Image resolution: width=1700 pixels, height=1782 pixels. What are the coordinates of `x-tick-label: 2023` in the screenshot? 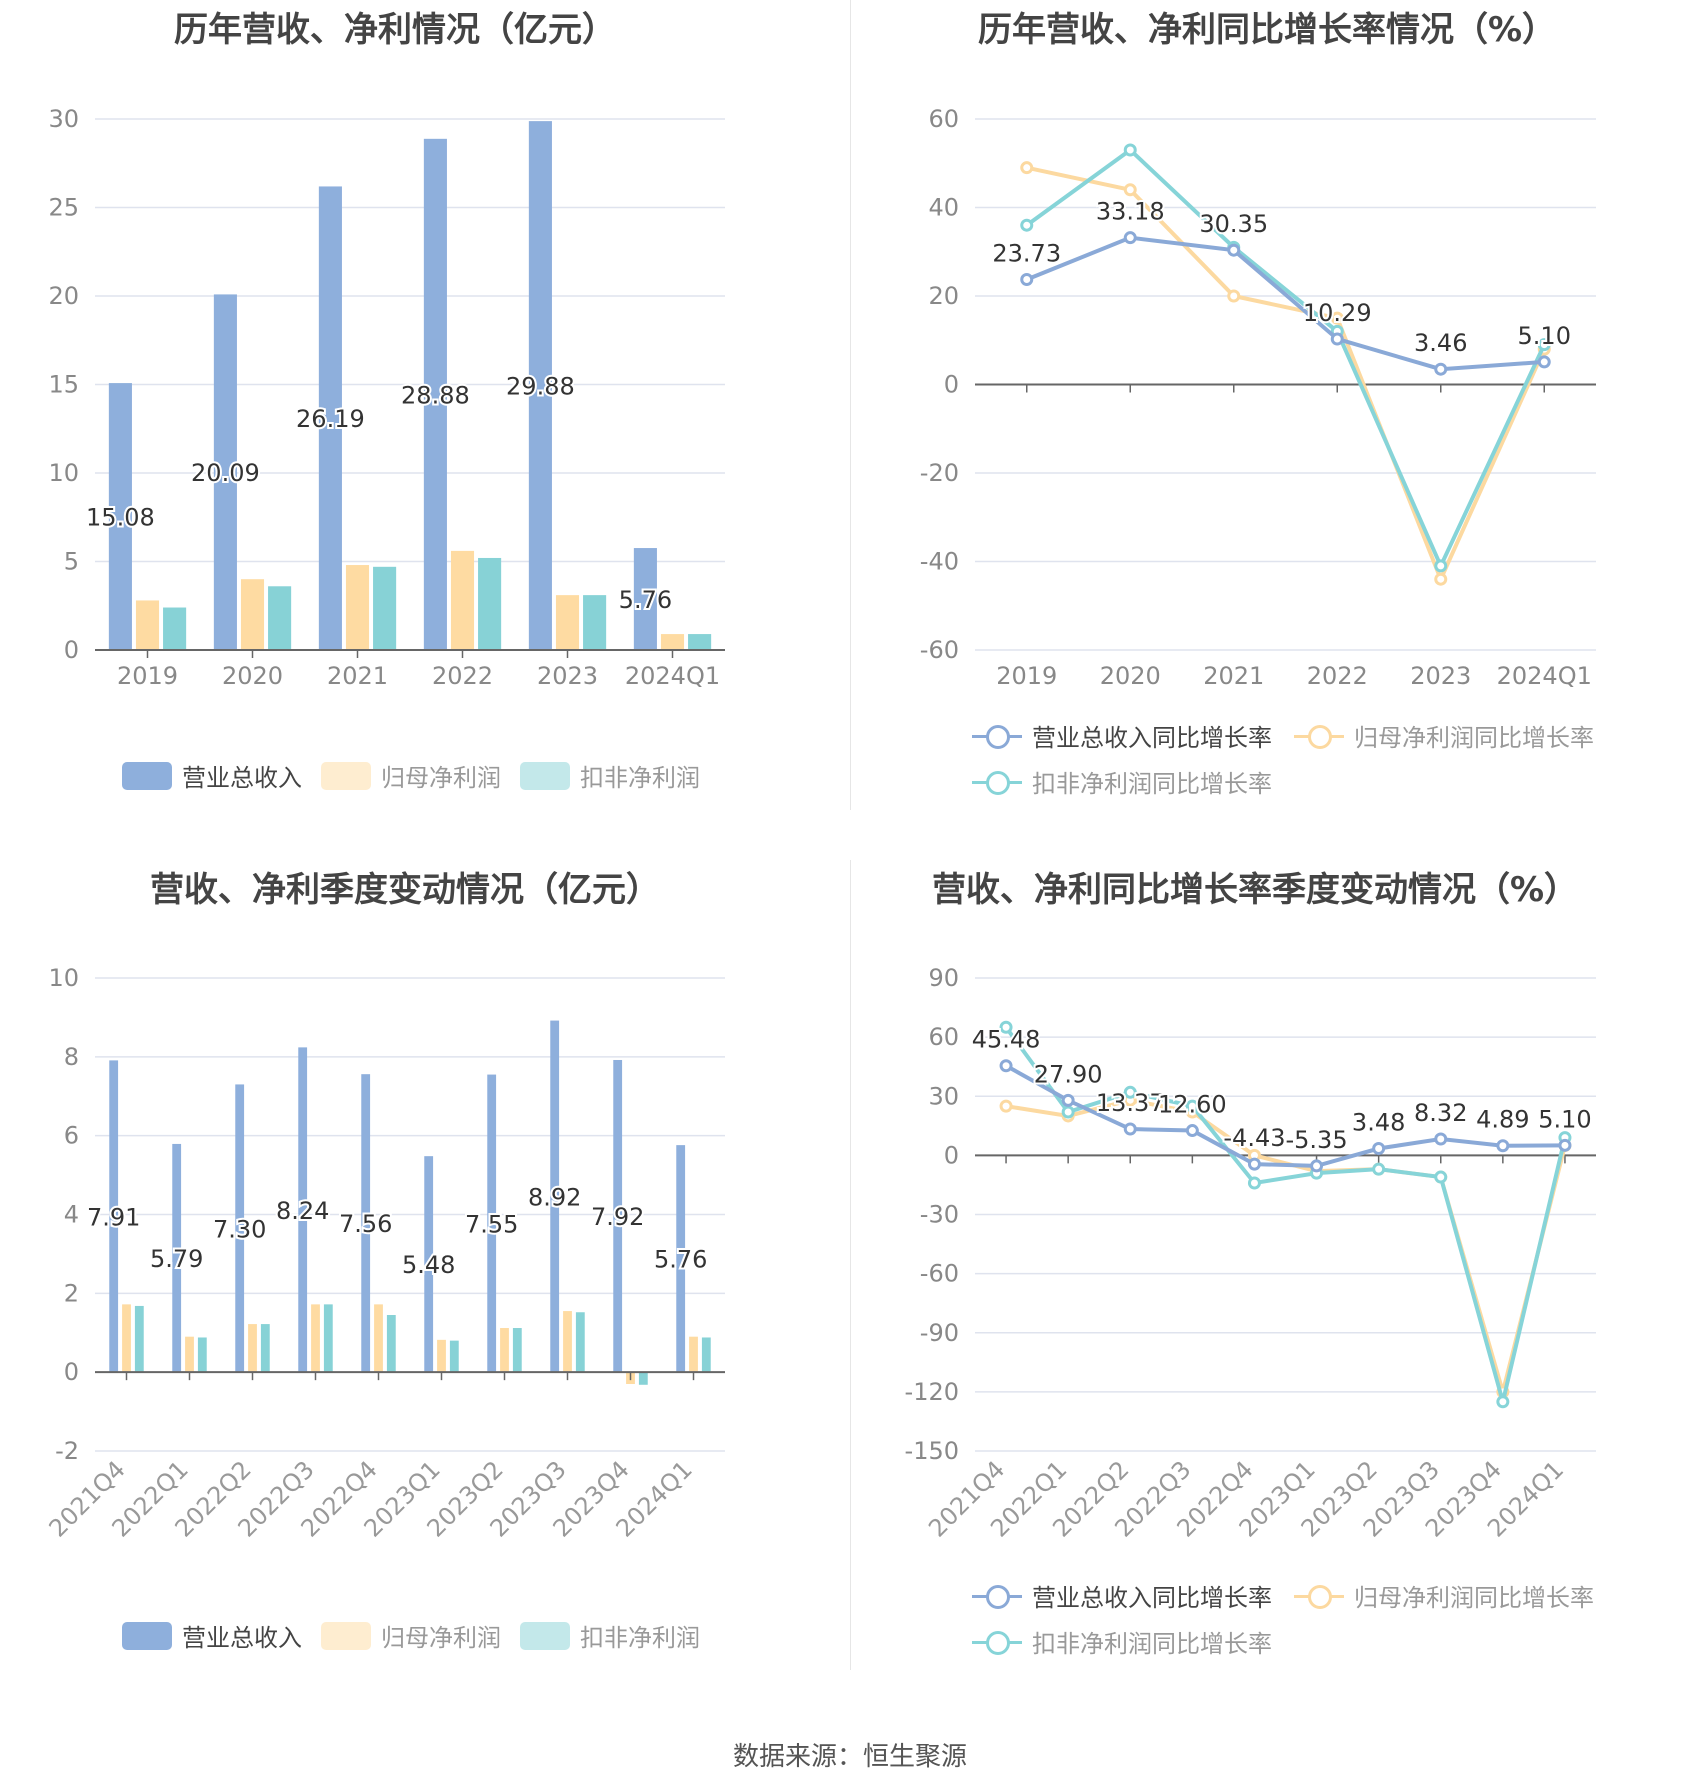 It's located at (1440, 676).